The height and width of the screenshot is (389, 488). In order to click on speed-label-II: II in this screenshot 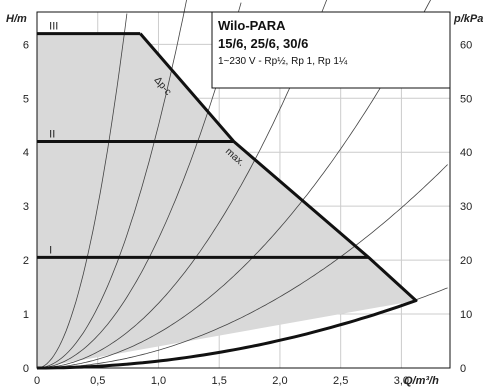, I will do `click(52, 134)`.